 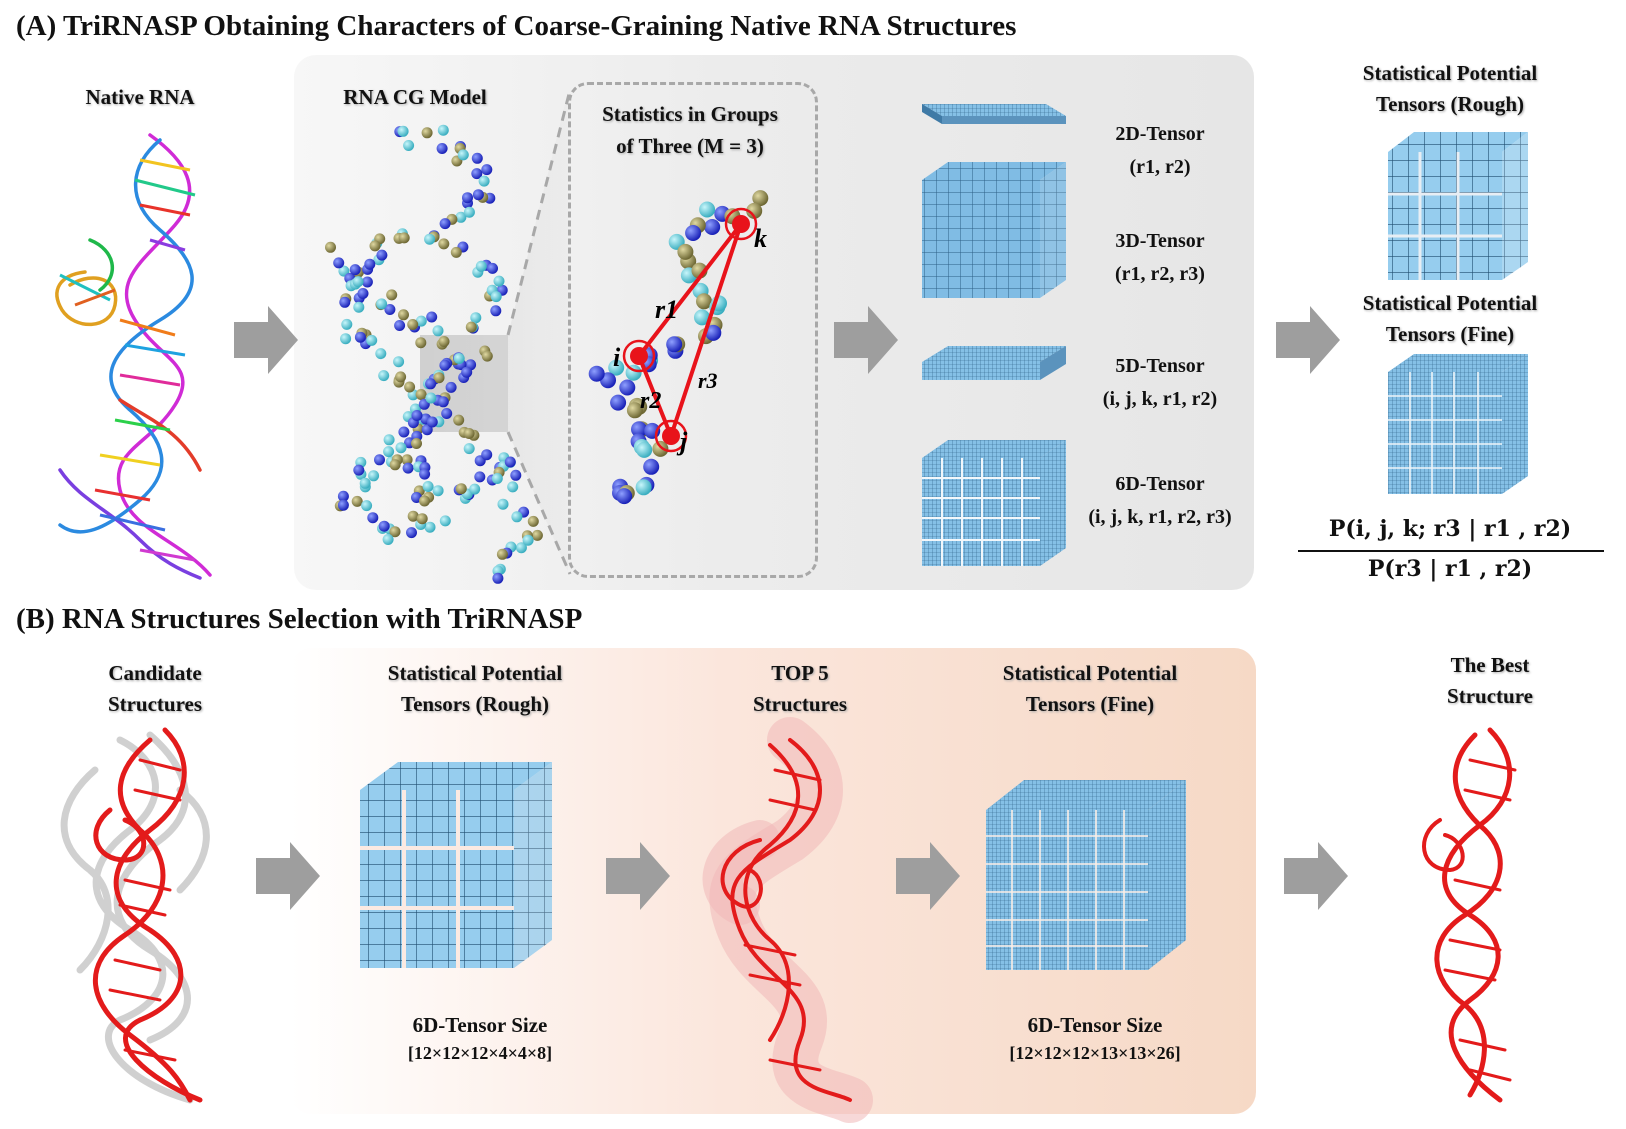 I want to click on label-r2: r2, so click(x=650, y=401).